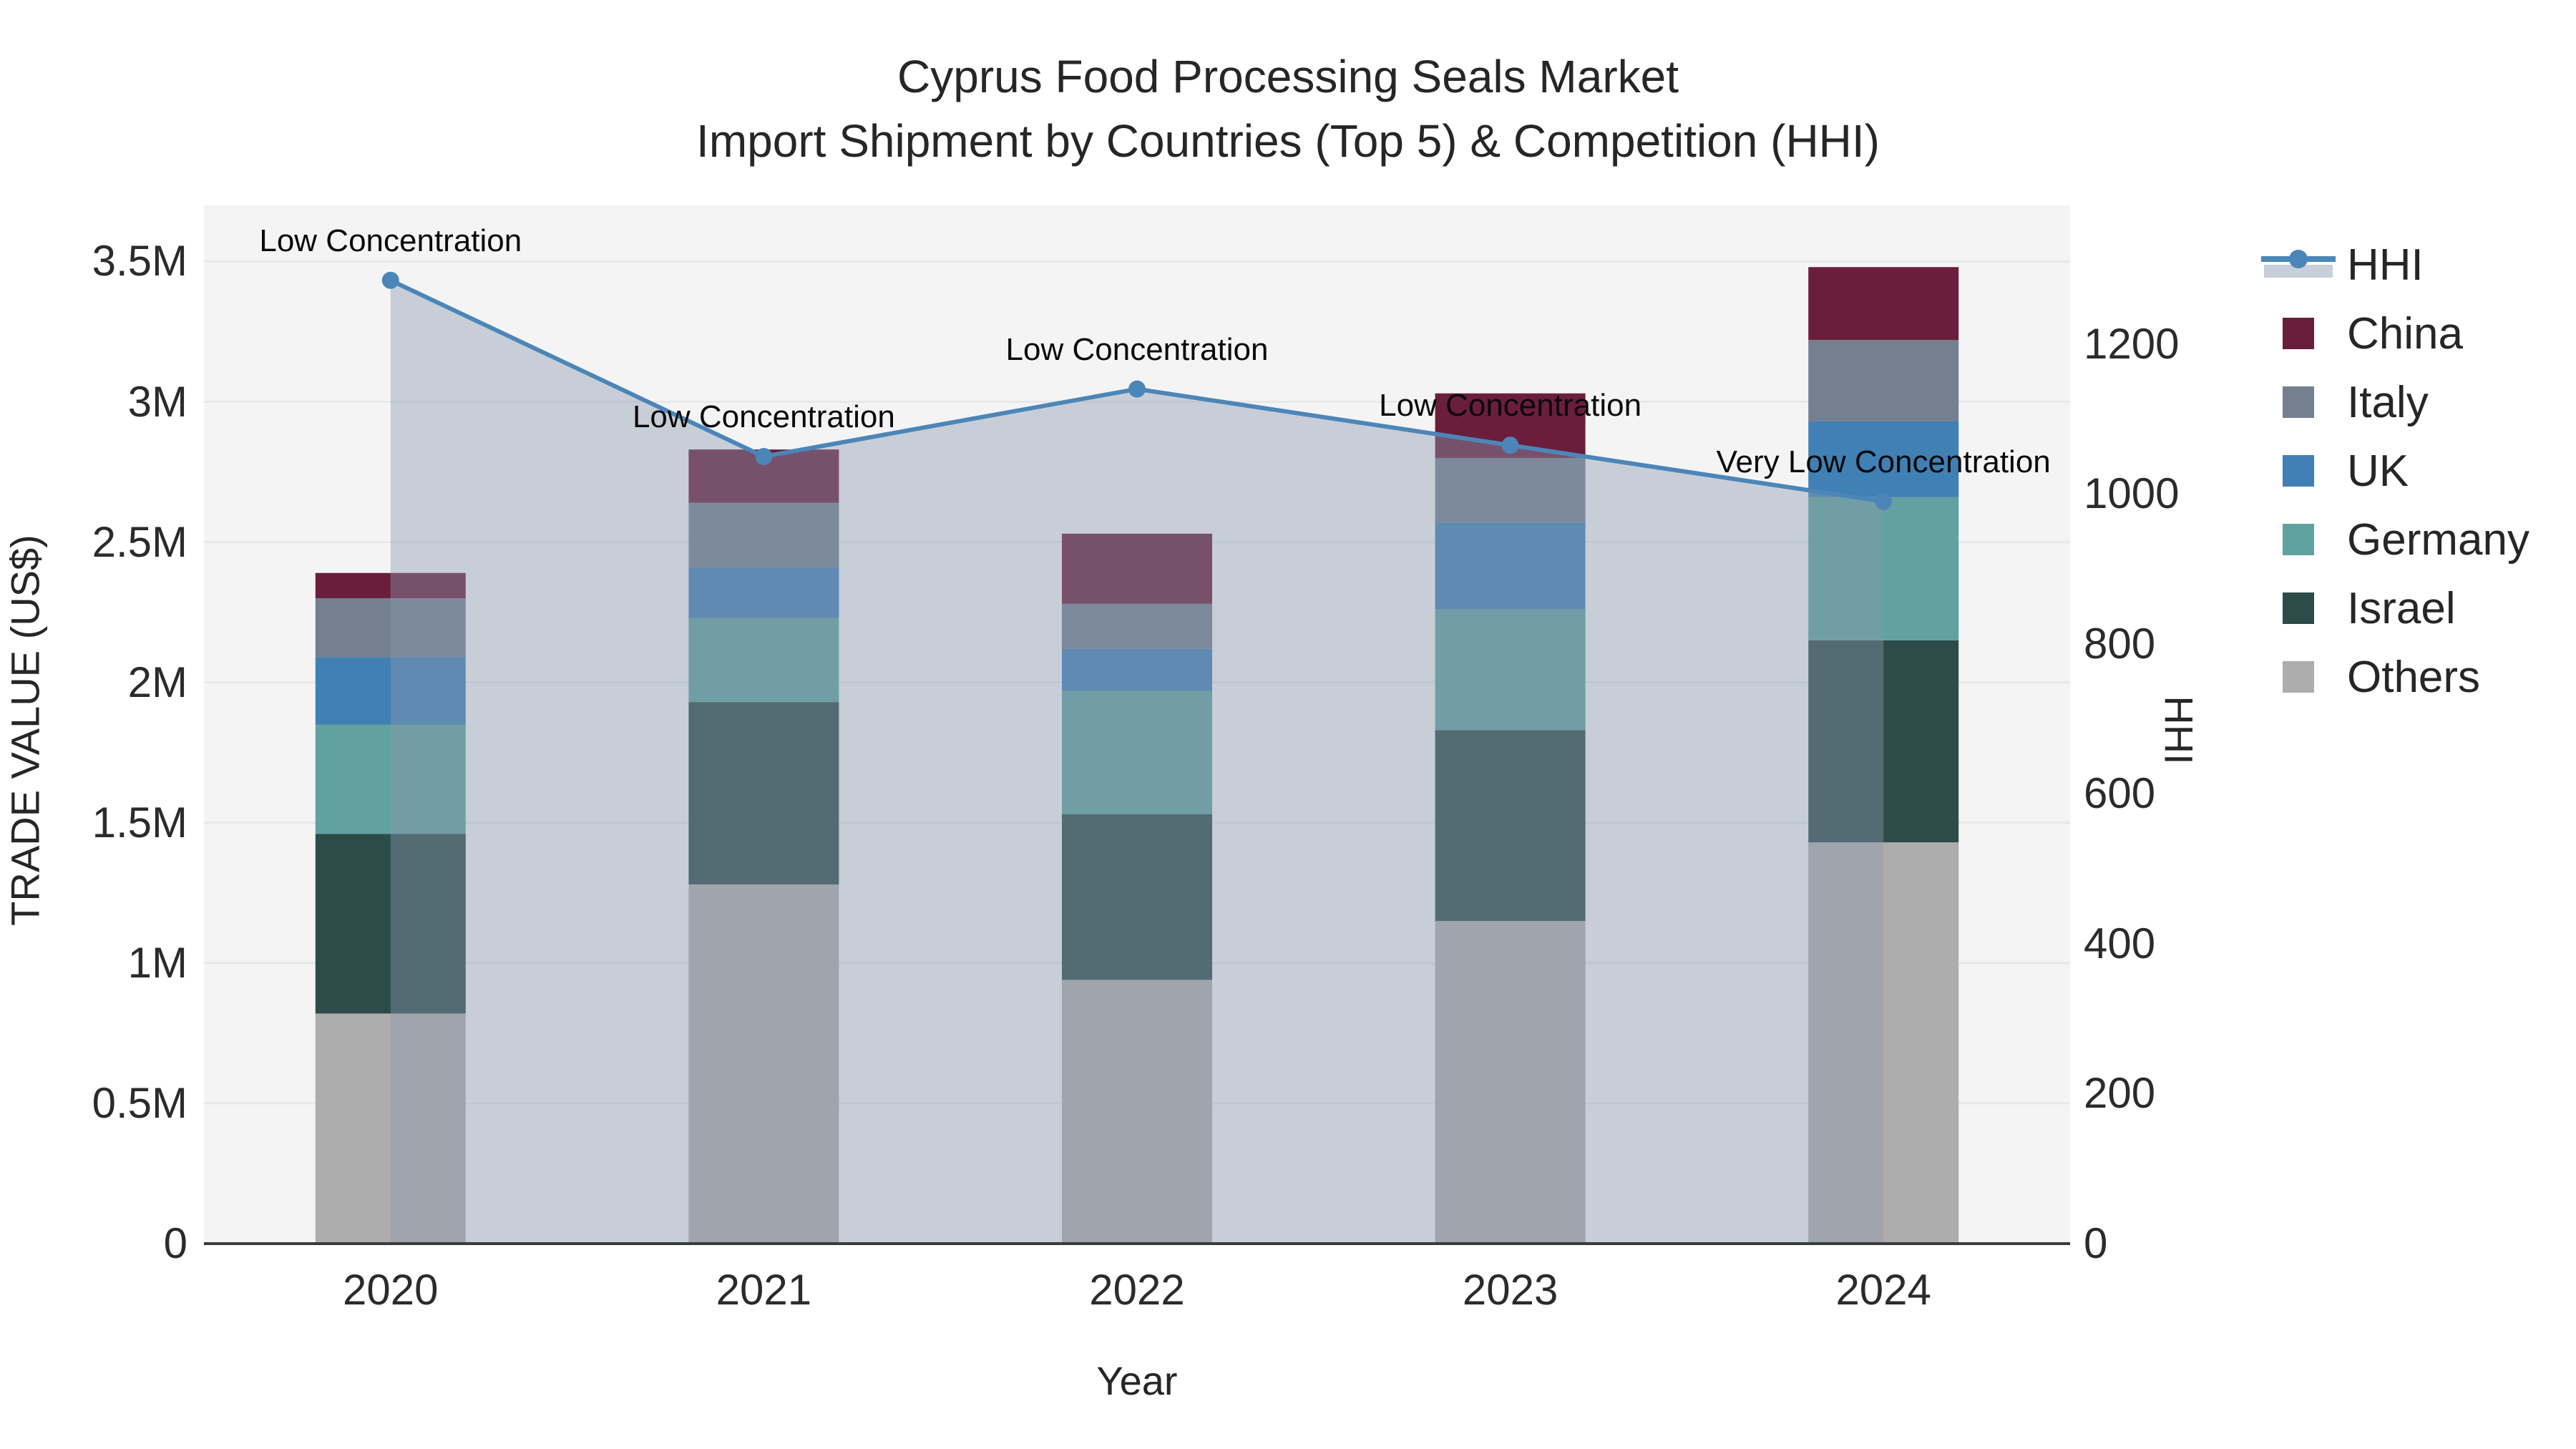  I want to click on bar-segment-2021-italy, so click(763, 534).